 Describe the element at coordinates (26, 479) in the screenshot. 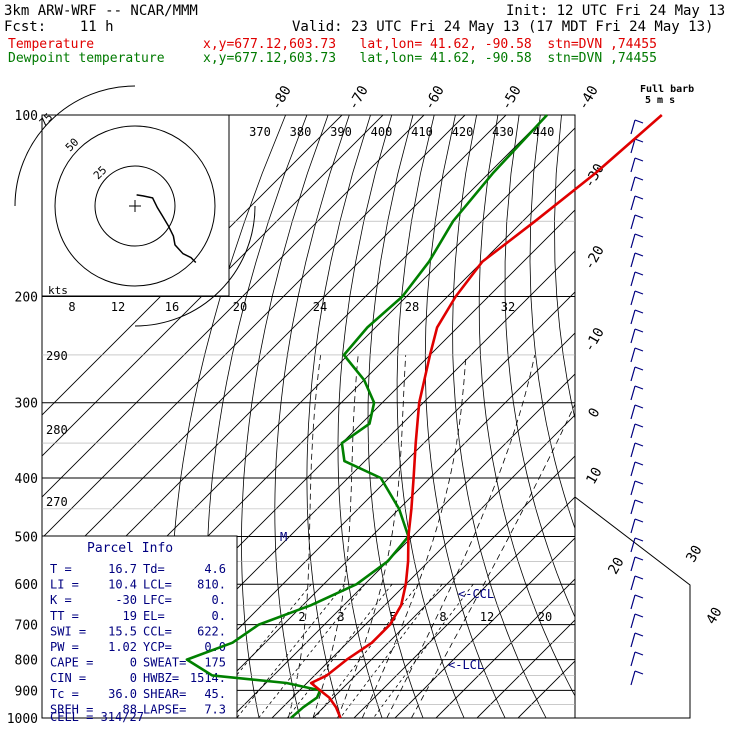

I see `pressure-tick-label: 400` at that location.